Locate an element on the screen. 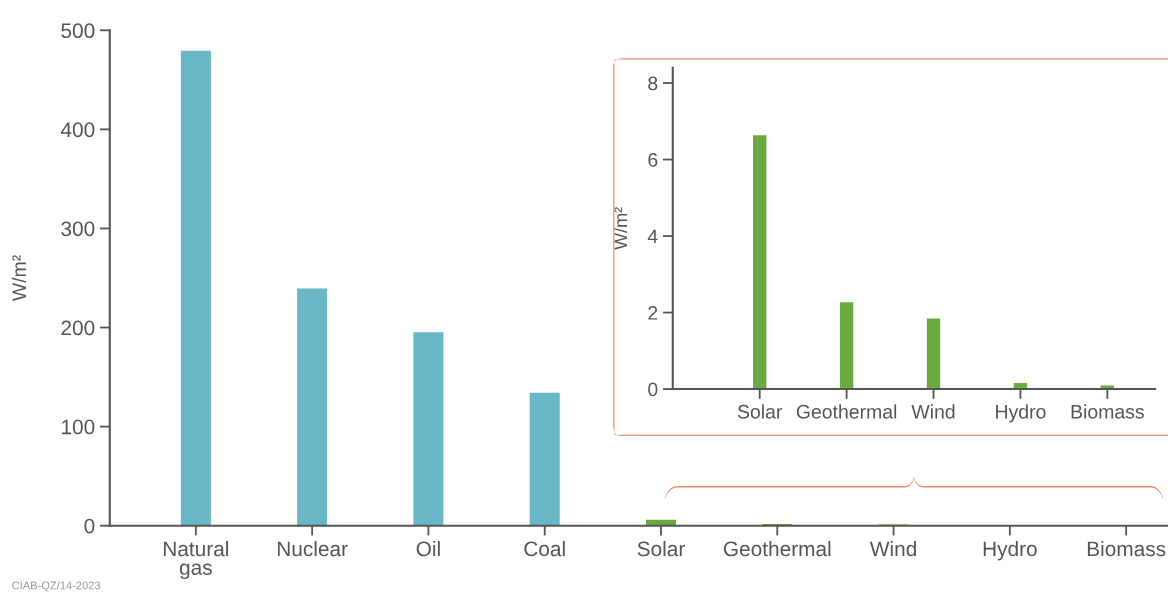 This screenshot has width=1168, height=594. x-tick-label: Coal is located at coordinates (544, 548).